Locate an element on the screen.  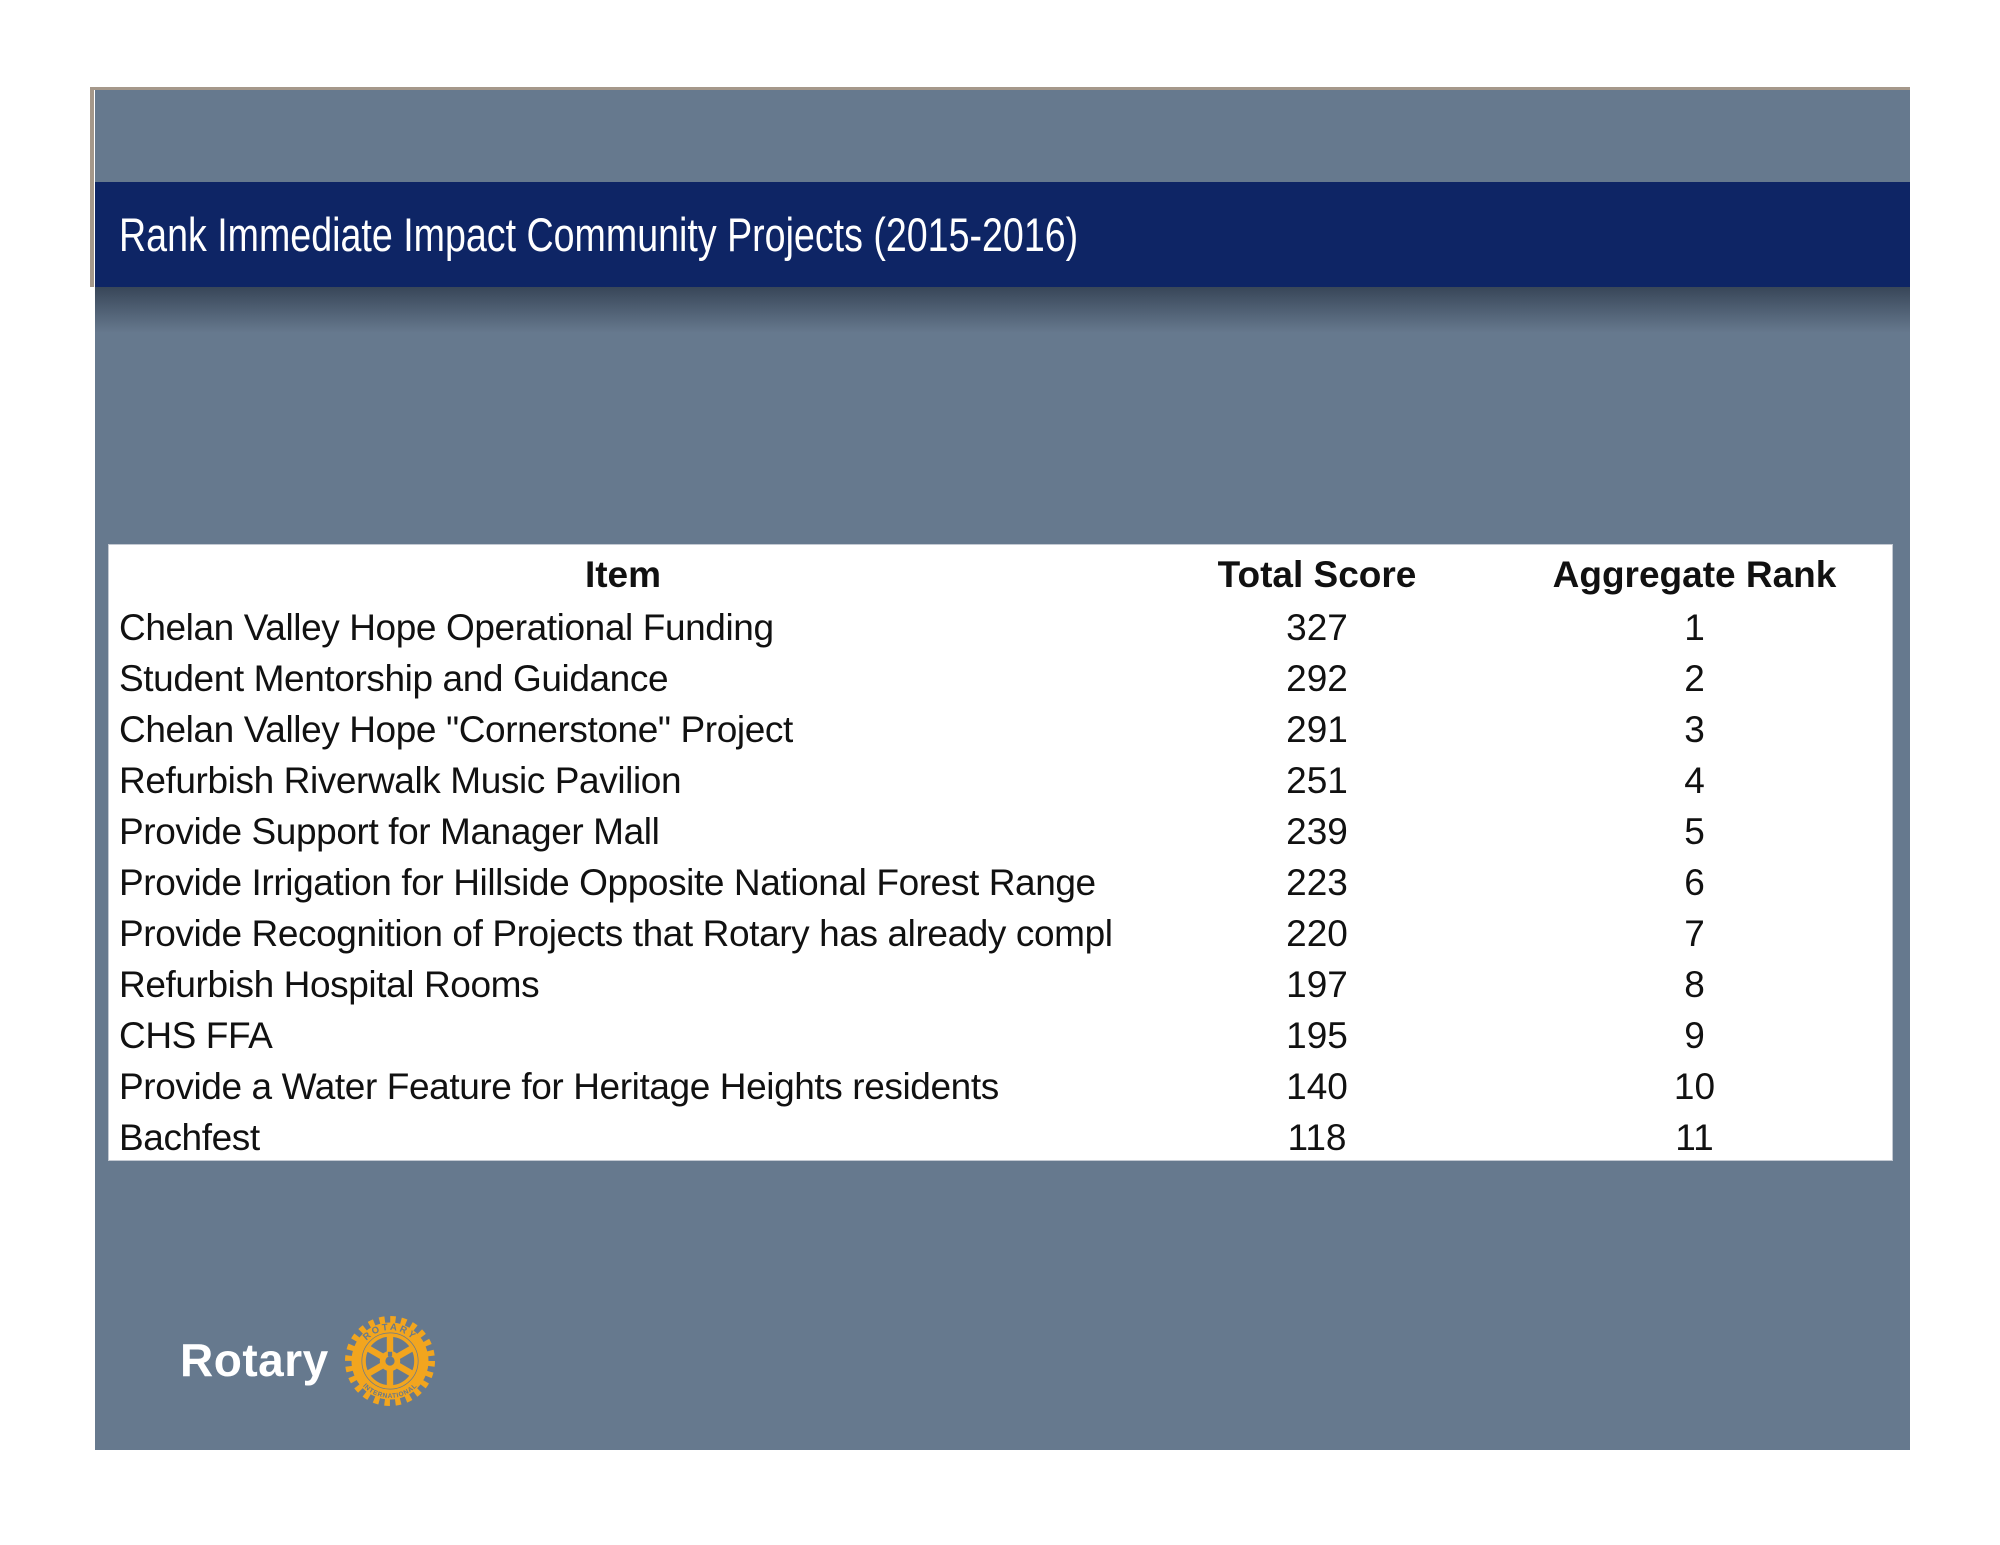
score-cell: 292 is located at coordinates (1317, 678).